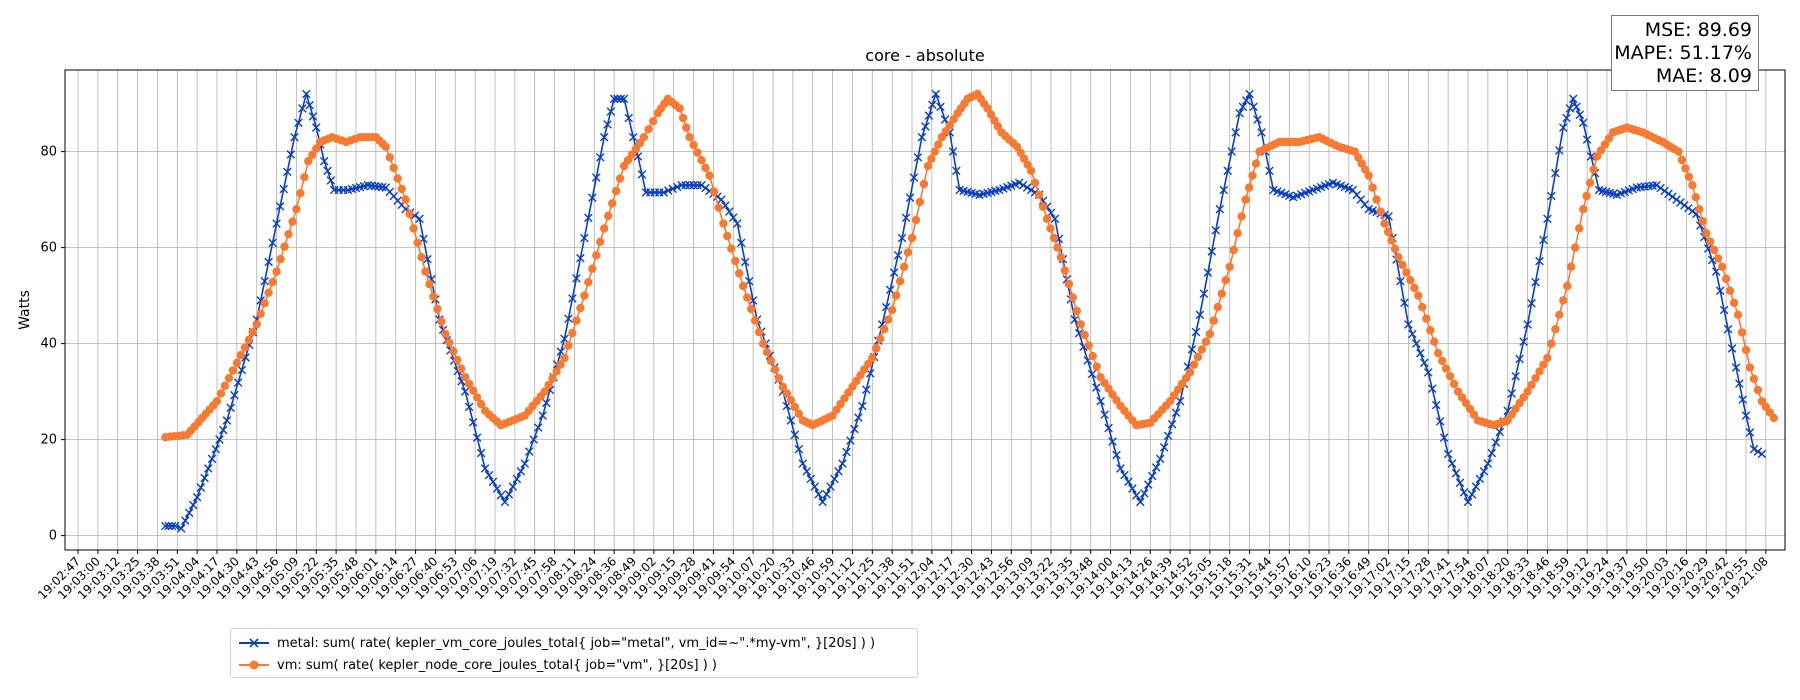  What do you see at coordinates (254, 665) in the screenshot?
I see `legend-vm-marker-icon` at bounding box center [254, 665].